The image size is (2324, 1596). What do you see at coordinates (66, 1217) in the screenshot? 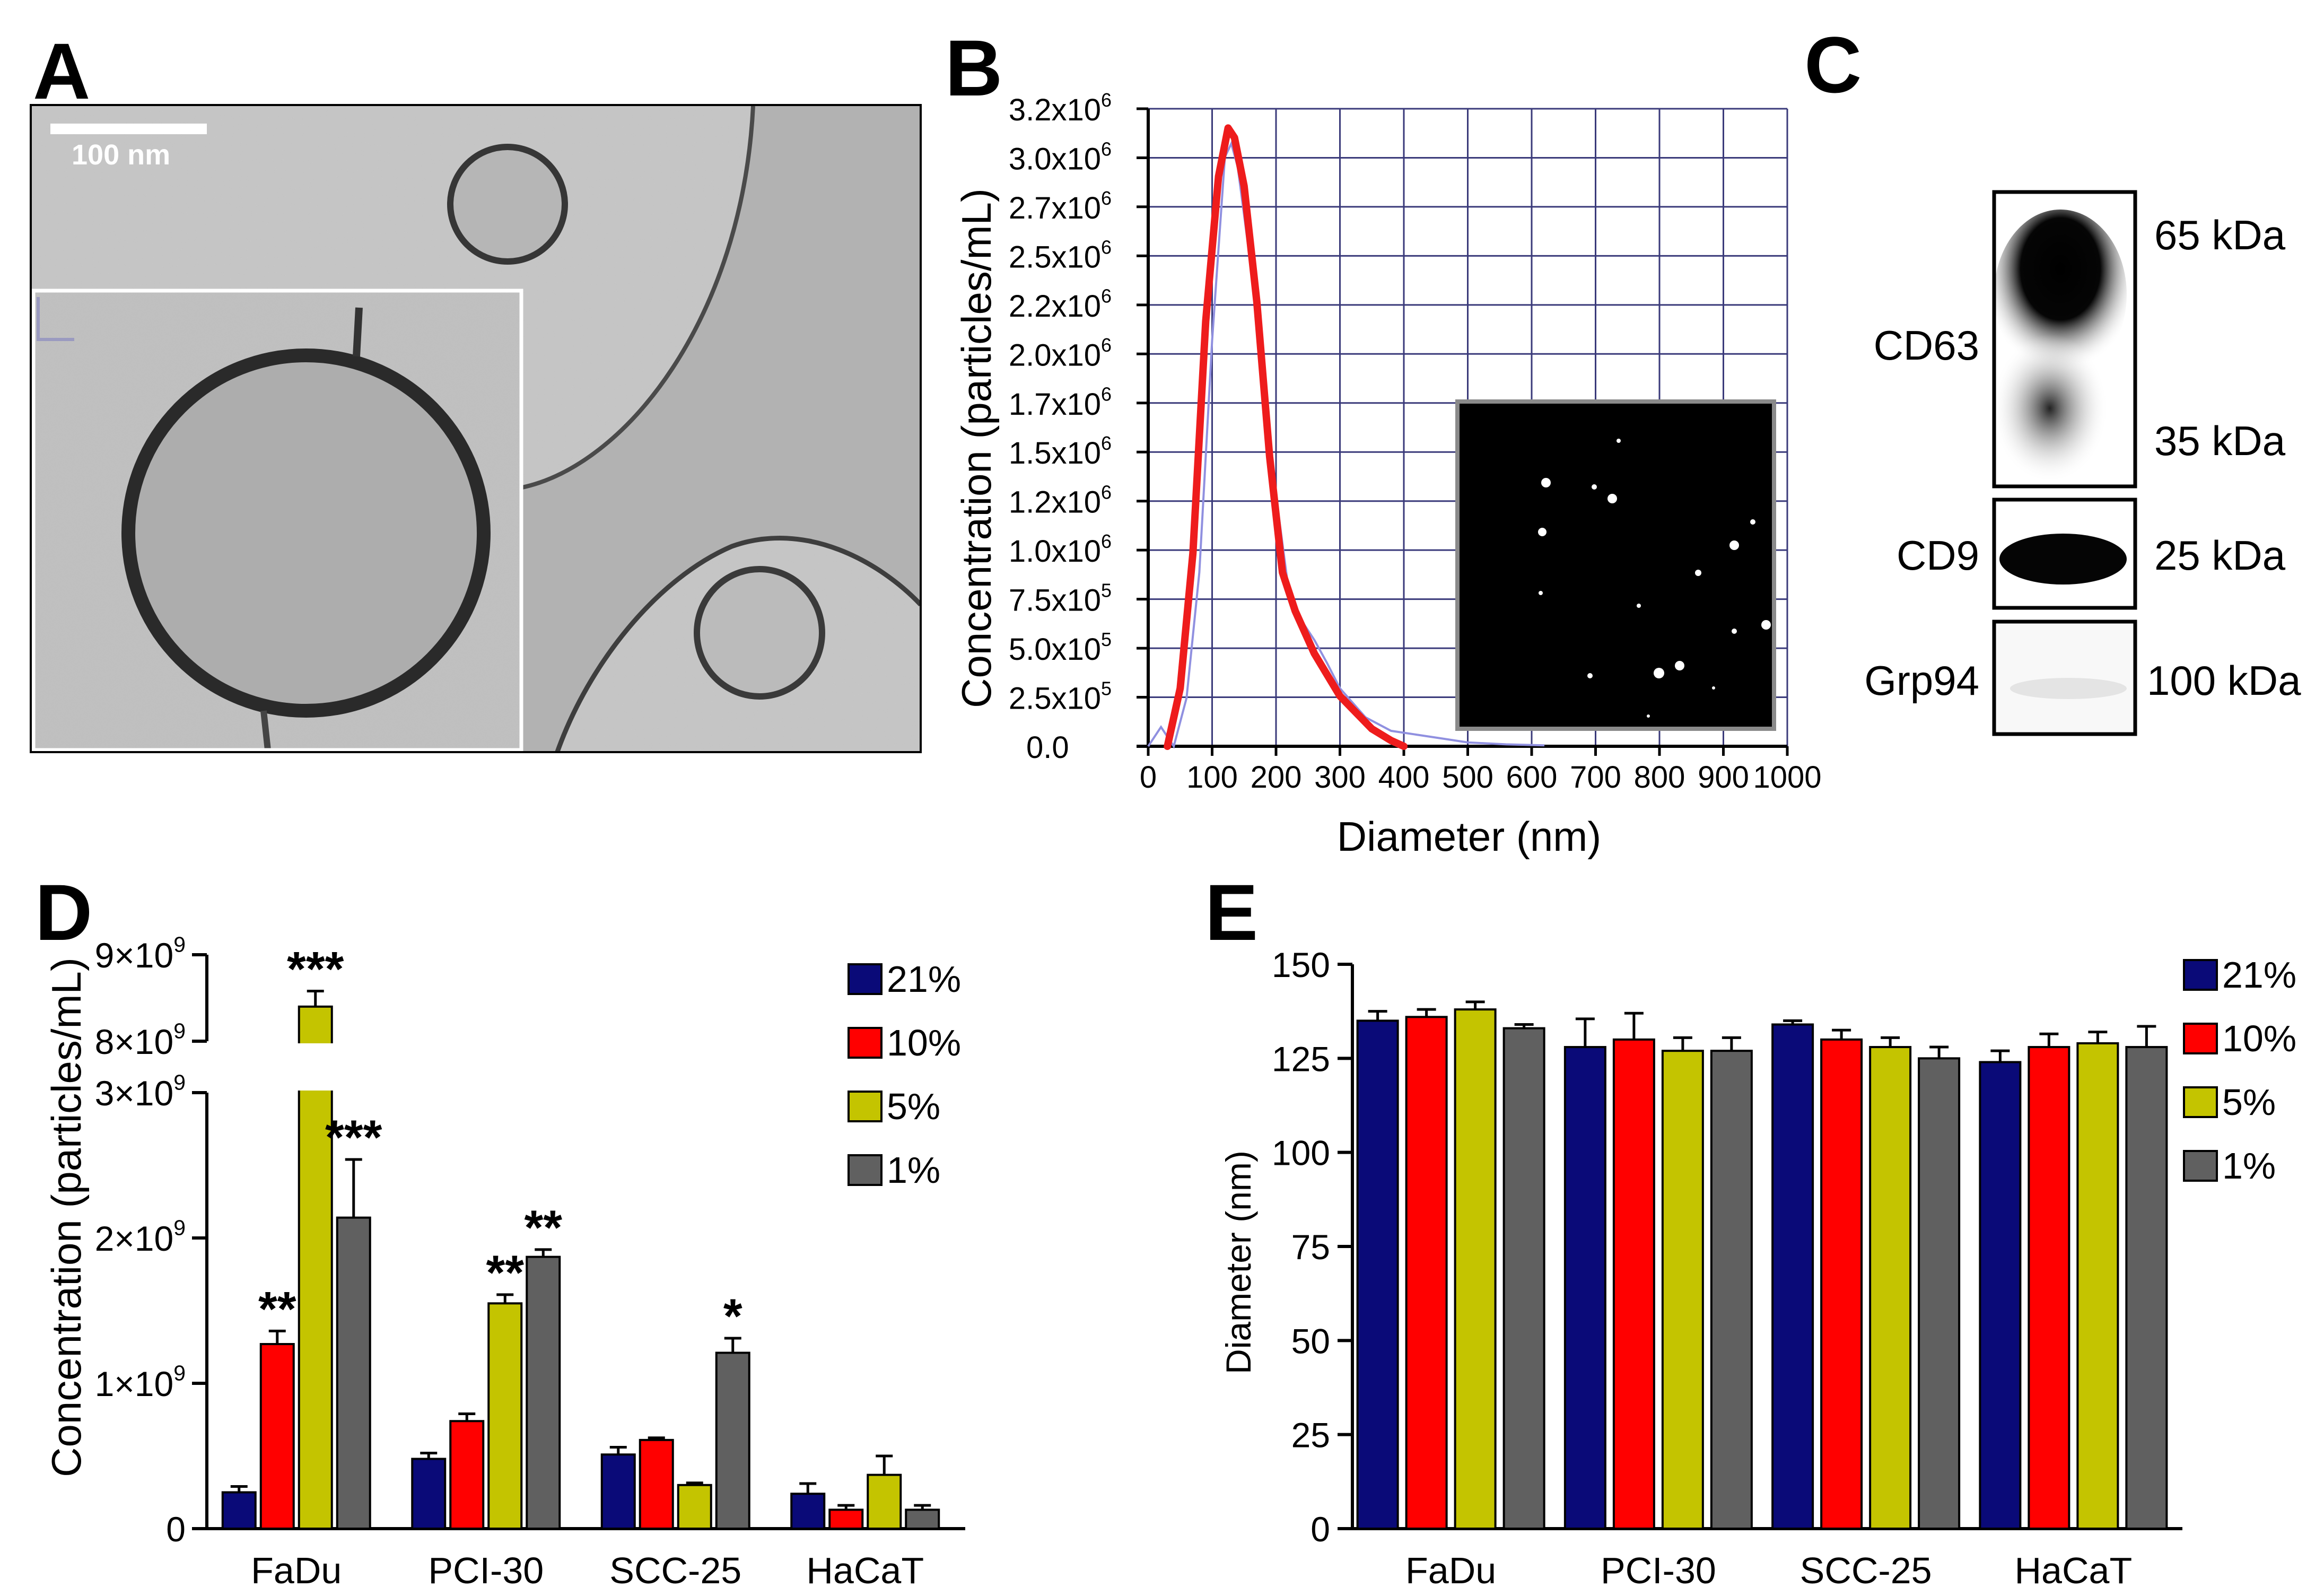
I see `chart-d-ylabel: Concentration (particles/mL)` at bounding box center [66, 1217].